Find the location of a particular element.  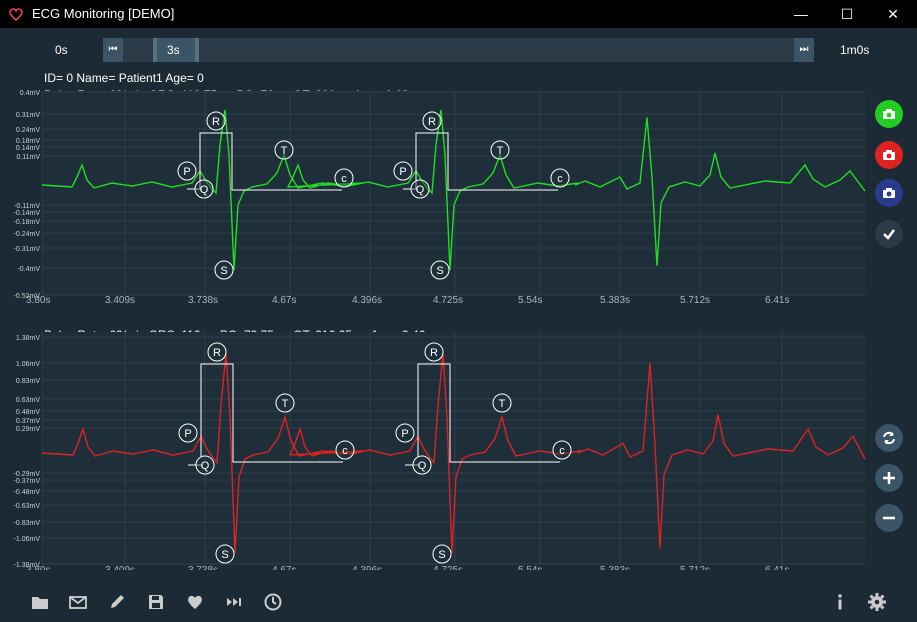

x-tick-label: 3.80s is located at coordinates (38, 567).